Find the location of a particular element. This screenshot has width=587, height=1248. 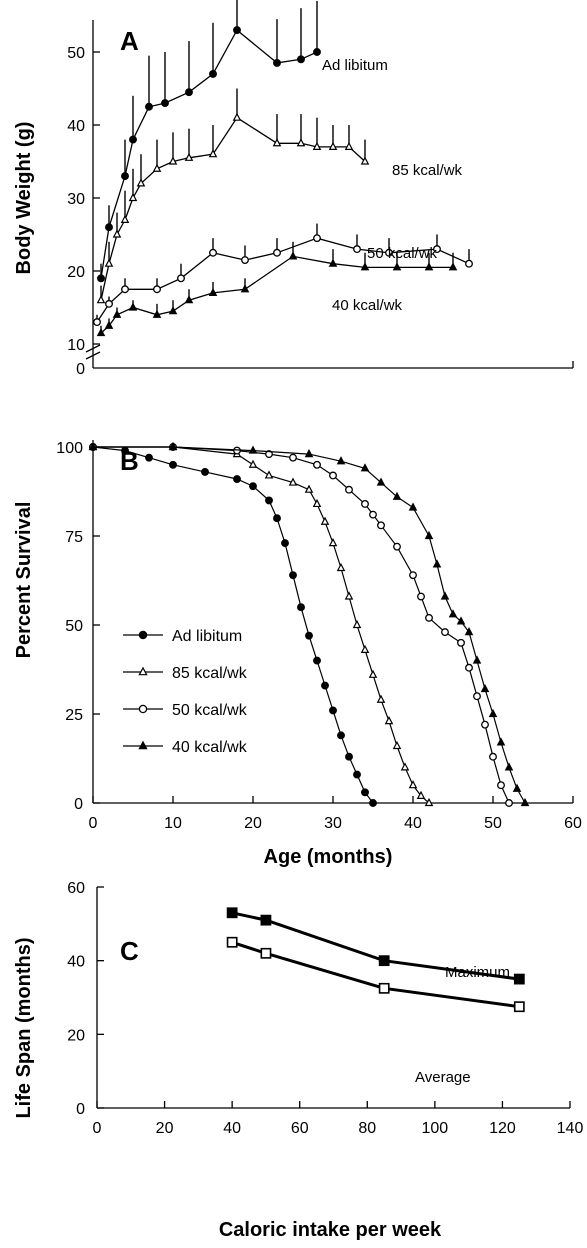

y-tick-label: 0 is located at coordinates (80, 1109).